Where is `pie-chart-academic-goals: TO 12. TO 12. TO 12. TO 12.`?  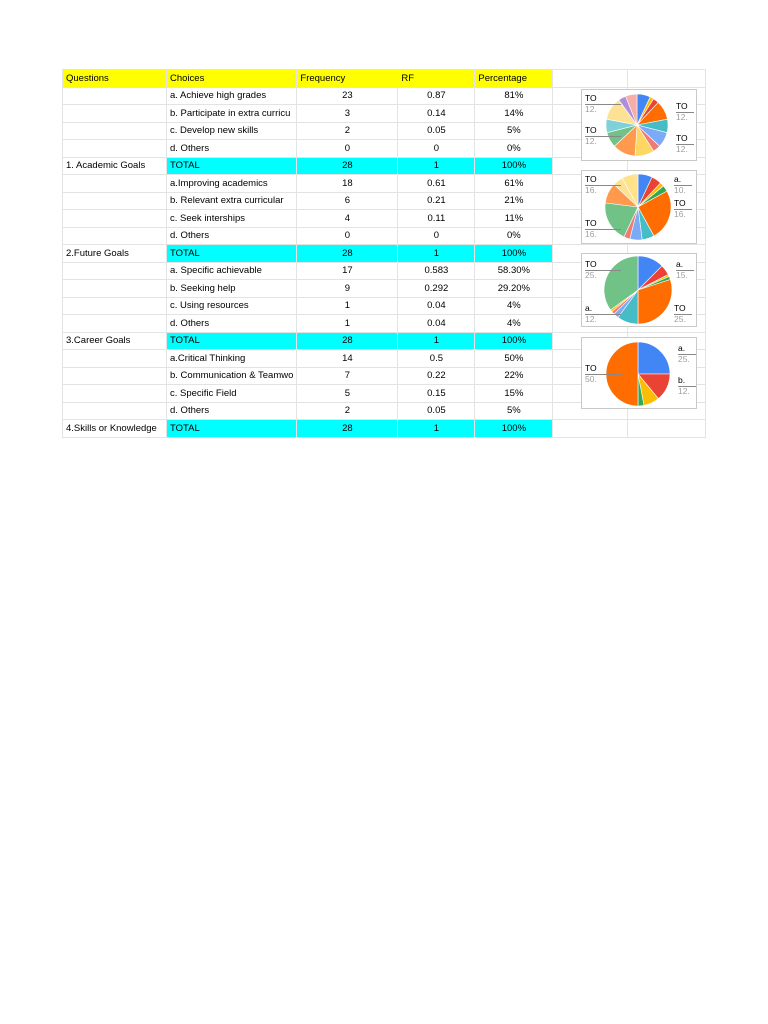
pie-chart-academic-goals: TO 12. TO 12. TO 12. TO 12. is located at coordinates (639, 125).